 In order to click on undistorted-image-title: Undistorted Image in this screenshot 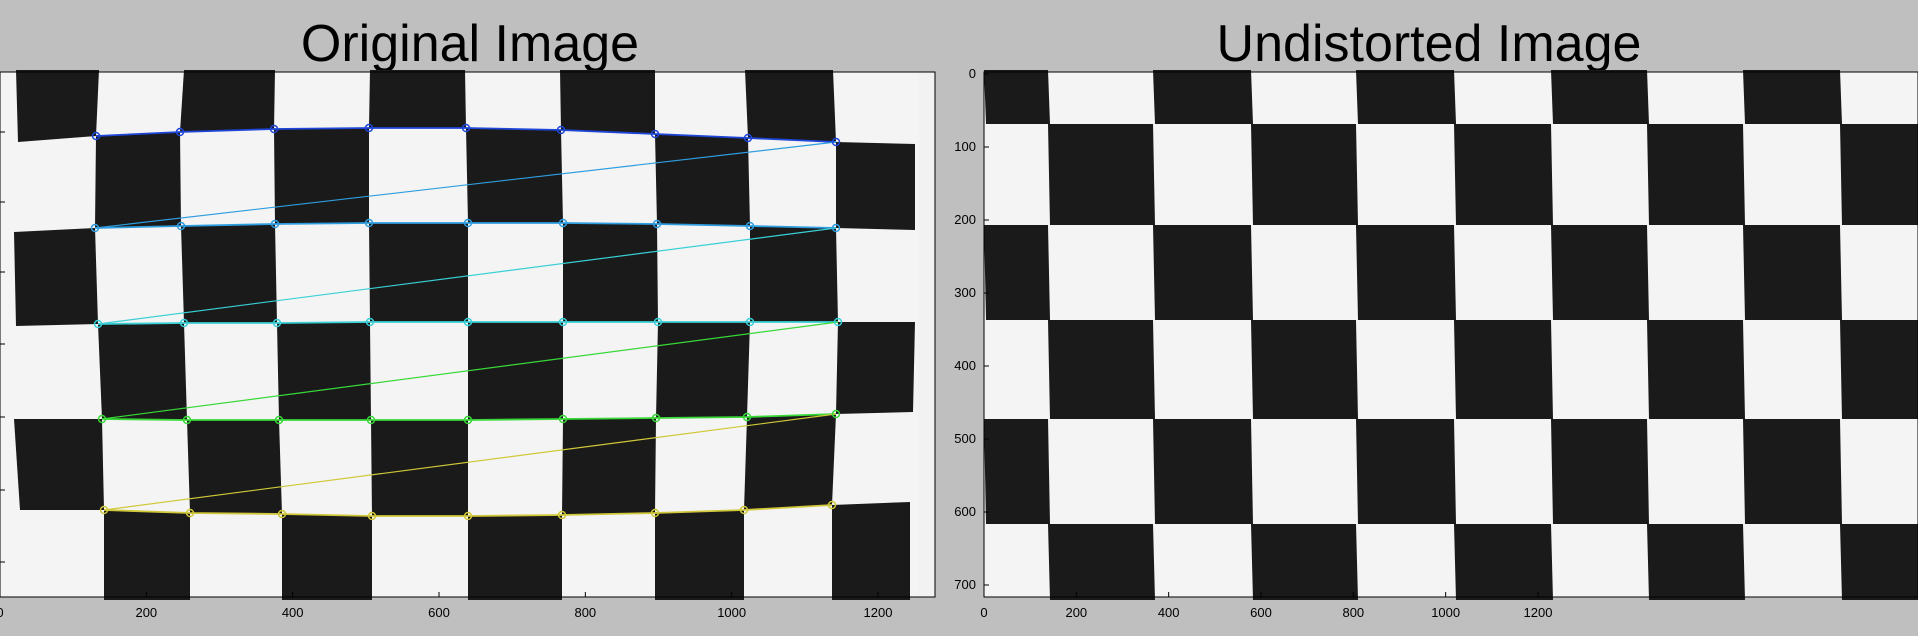, I will do `click(1429, 44)`.